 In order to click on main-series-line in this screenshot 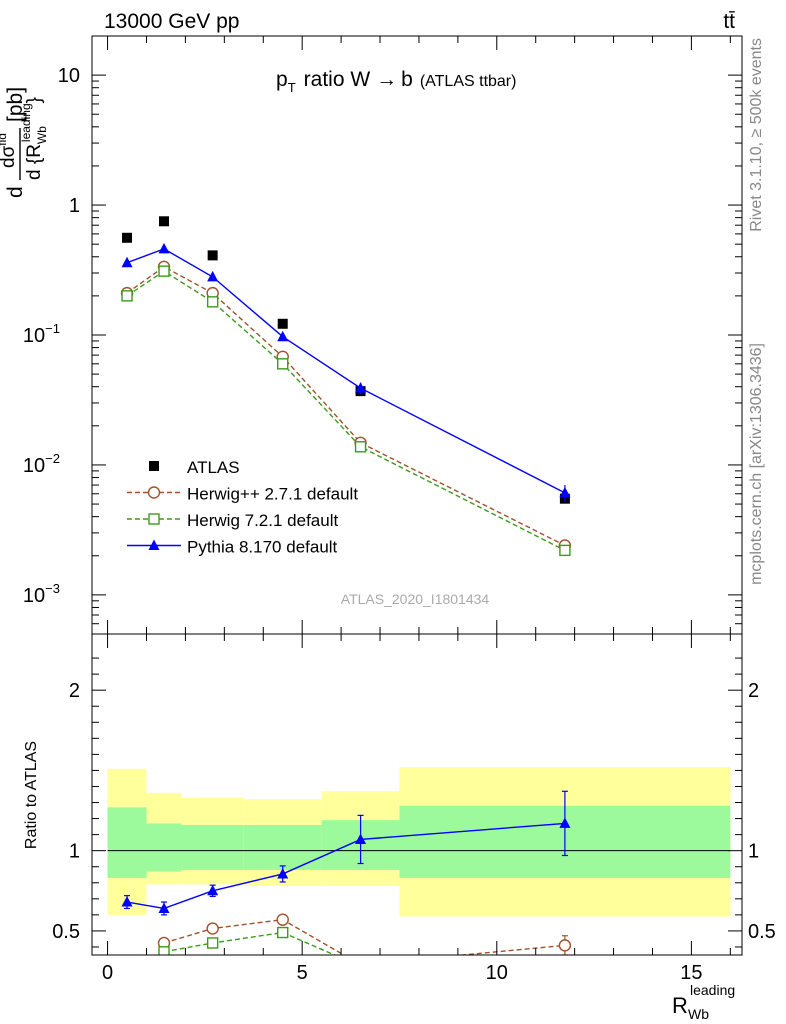, I will do `click(346, 371)`.